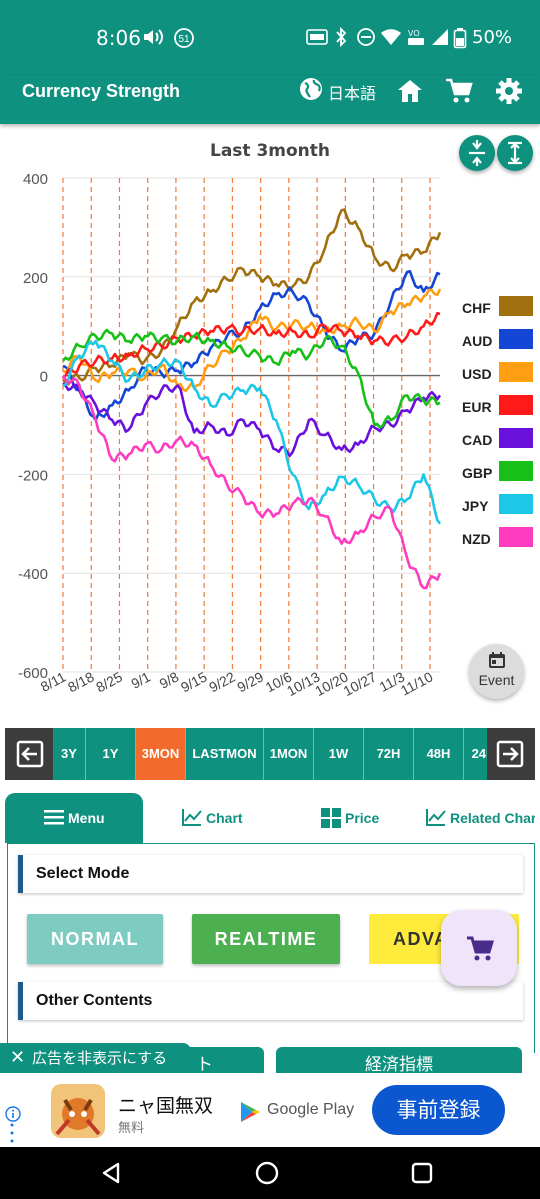 This screenshot has width=540, height=1199. I want to click on tab-menu: Menu, so click(74, 818).